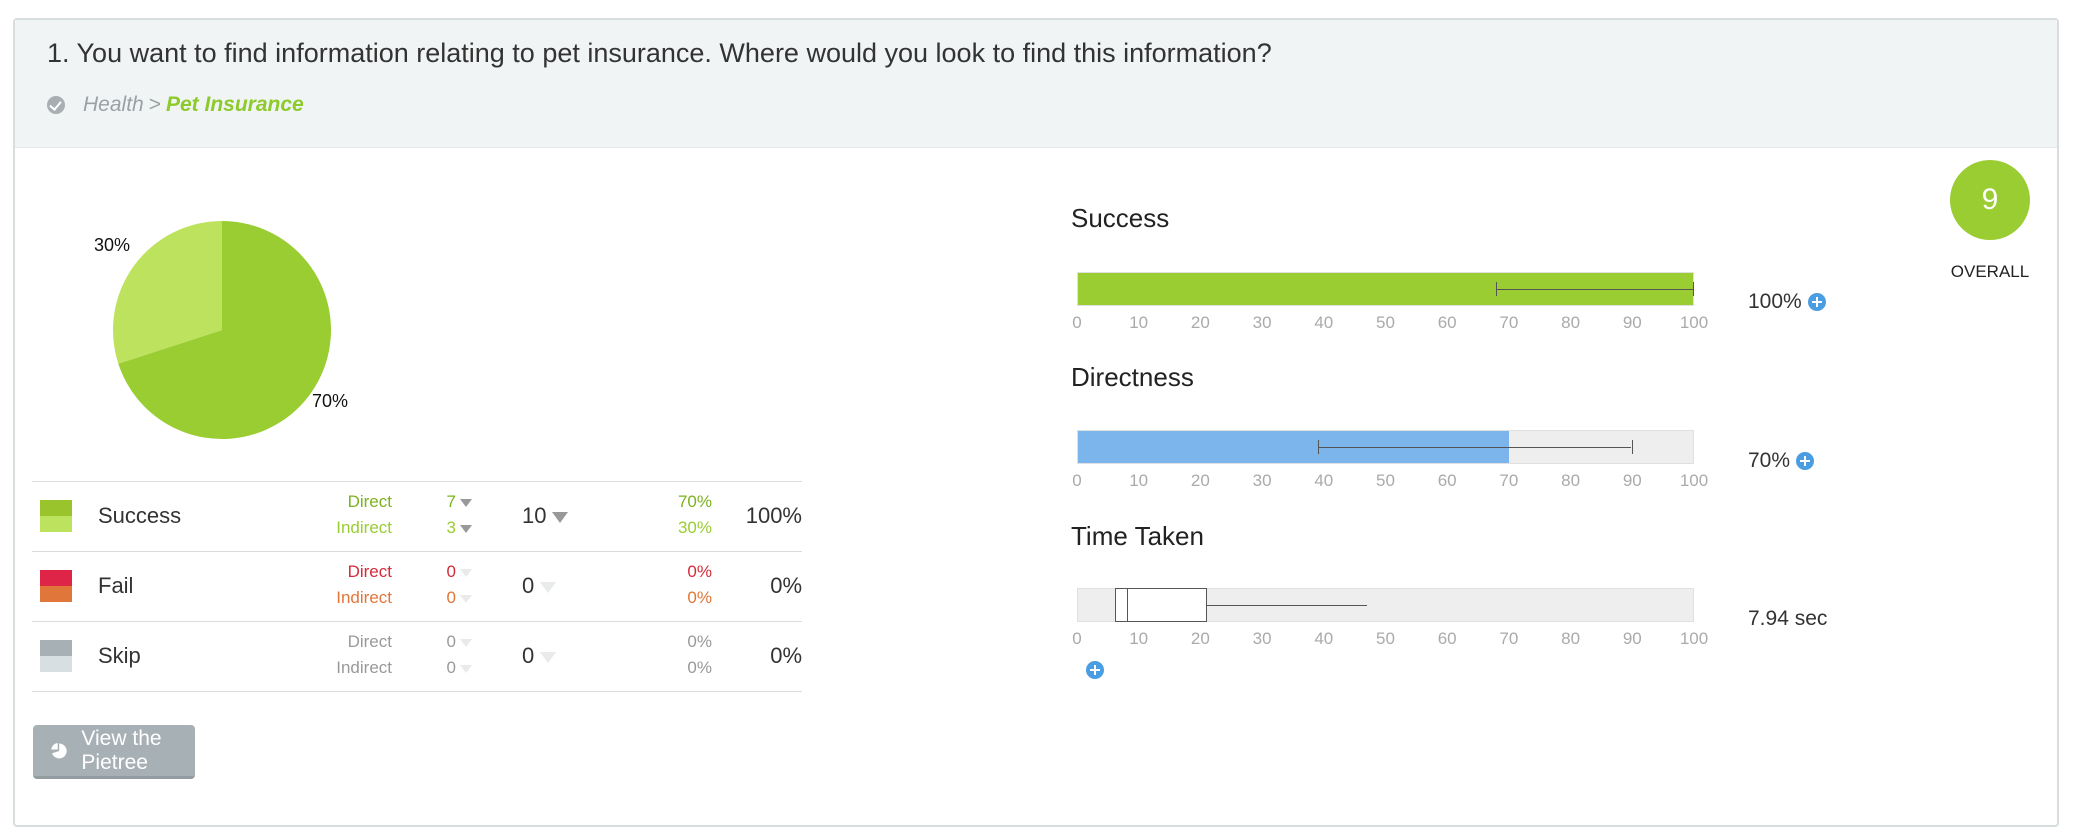 The image size is (2076, 840). Describe the element at coordinates (1571, 638) in the screenshot. I see `axis-tick: 80` at that location.